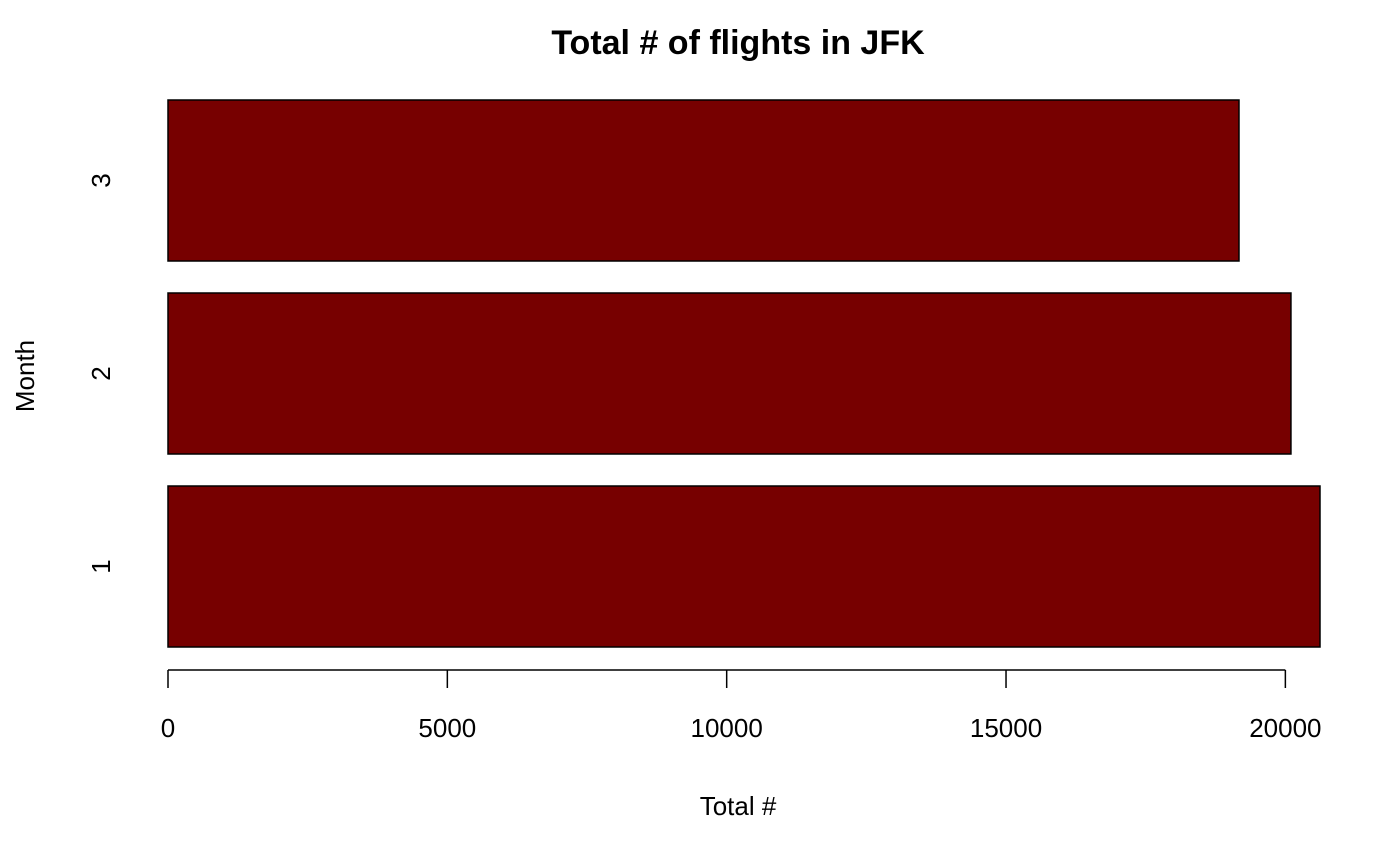 The image size is (1400, 865). I want to click on x-axis-label: Total #, so click(738, 806).